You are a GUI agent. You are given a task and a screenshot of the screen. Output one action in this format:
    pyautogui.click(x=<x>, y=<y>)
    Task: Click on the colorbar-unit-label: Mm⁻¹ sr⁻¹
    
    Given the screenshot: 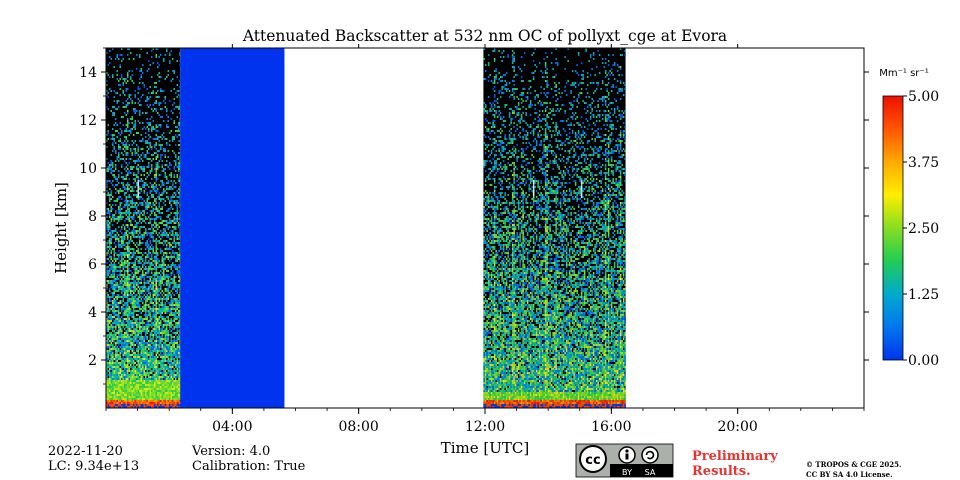 What is the action you would take?
    pyautogui.click(x=903, y=73)
    